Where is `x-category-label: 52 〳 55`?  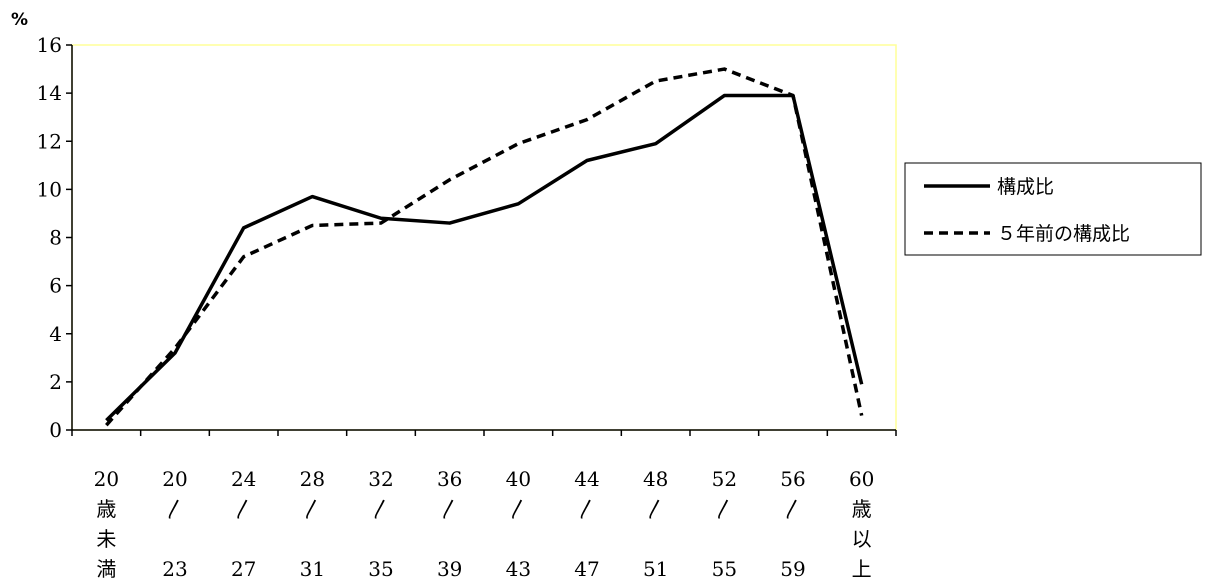
x-category-label: 52 〳 55 is located at coordinates (724, 524).